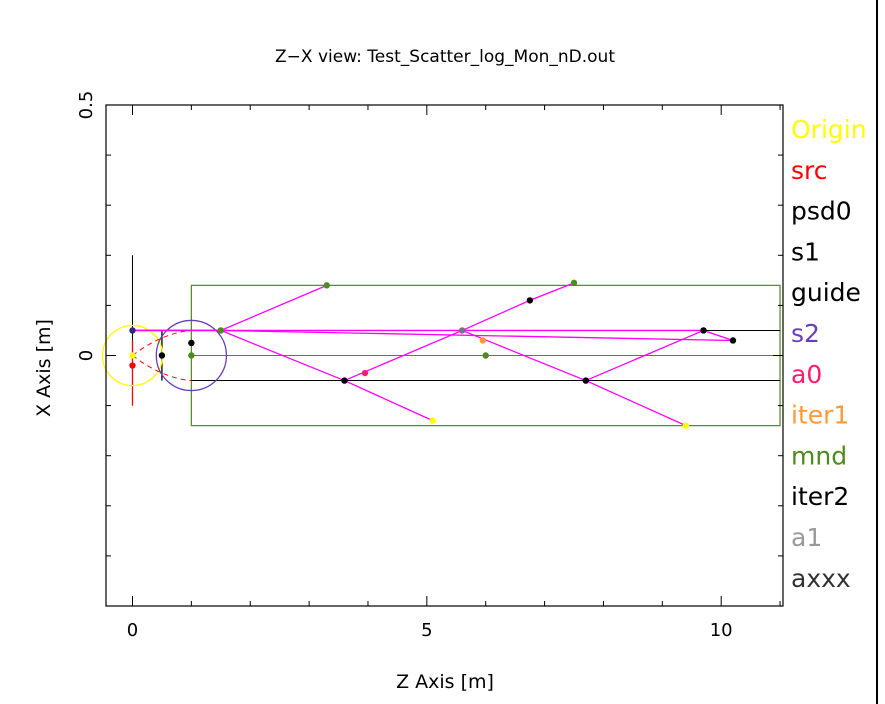 This screenshot has width=885, height=704. I want to click on legend-item-3: s1, so click(805, 251).